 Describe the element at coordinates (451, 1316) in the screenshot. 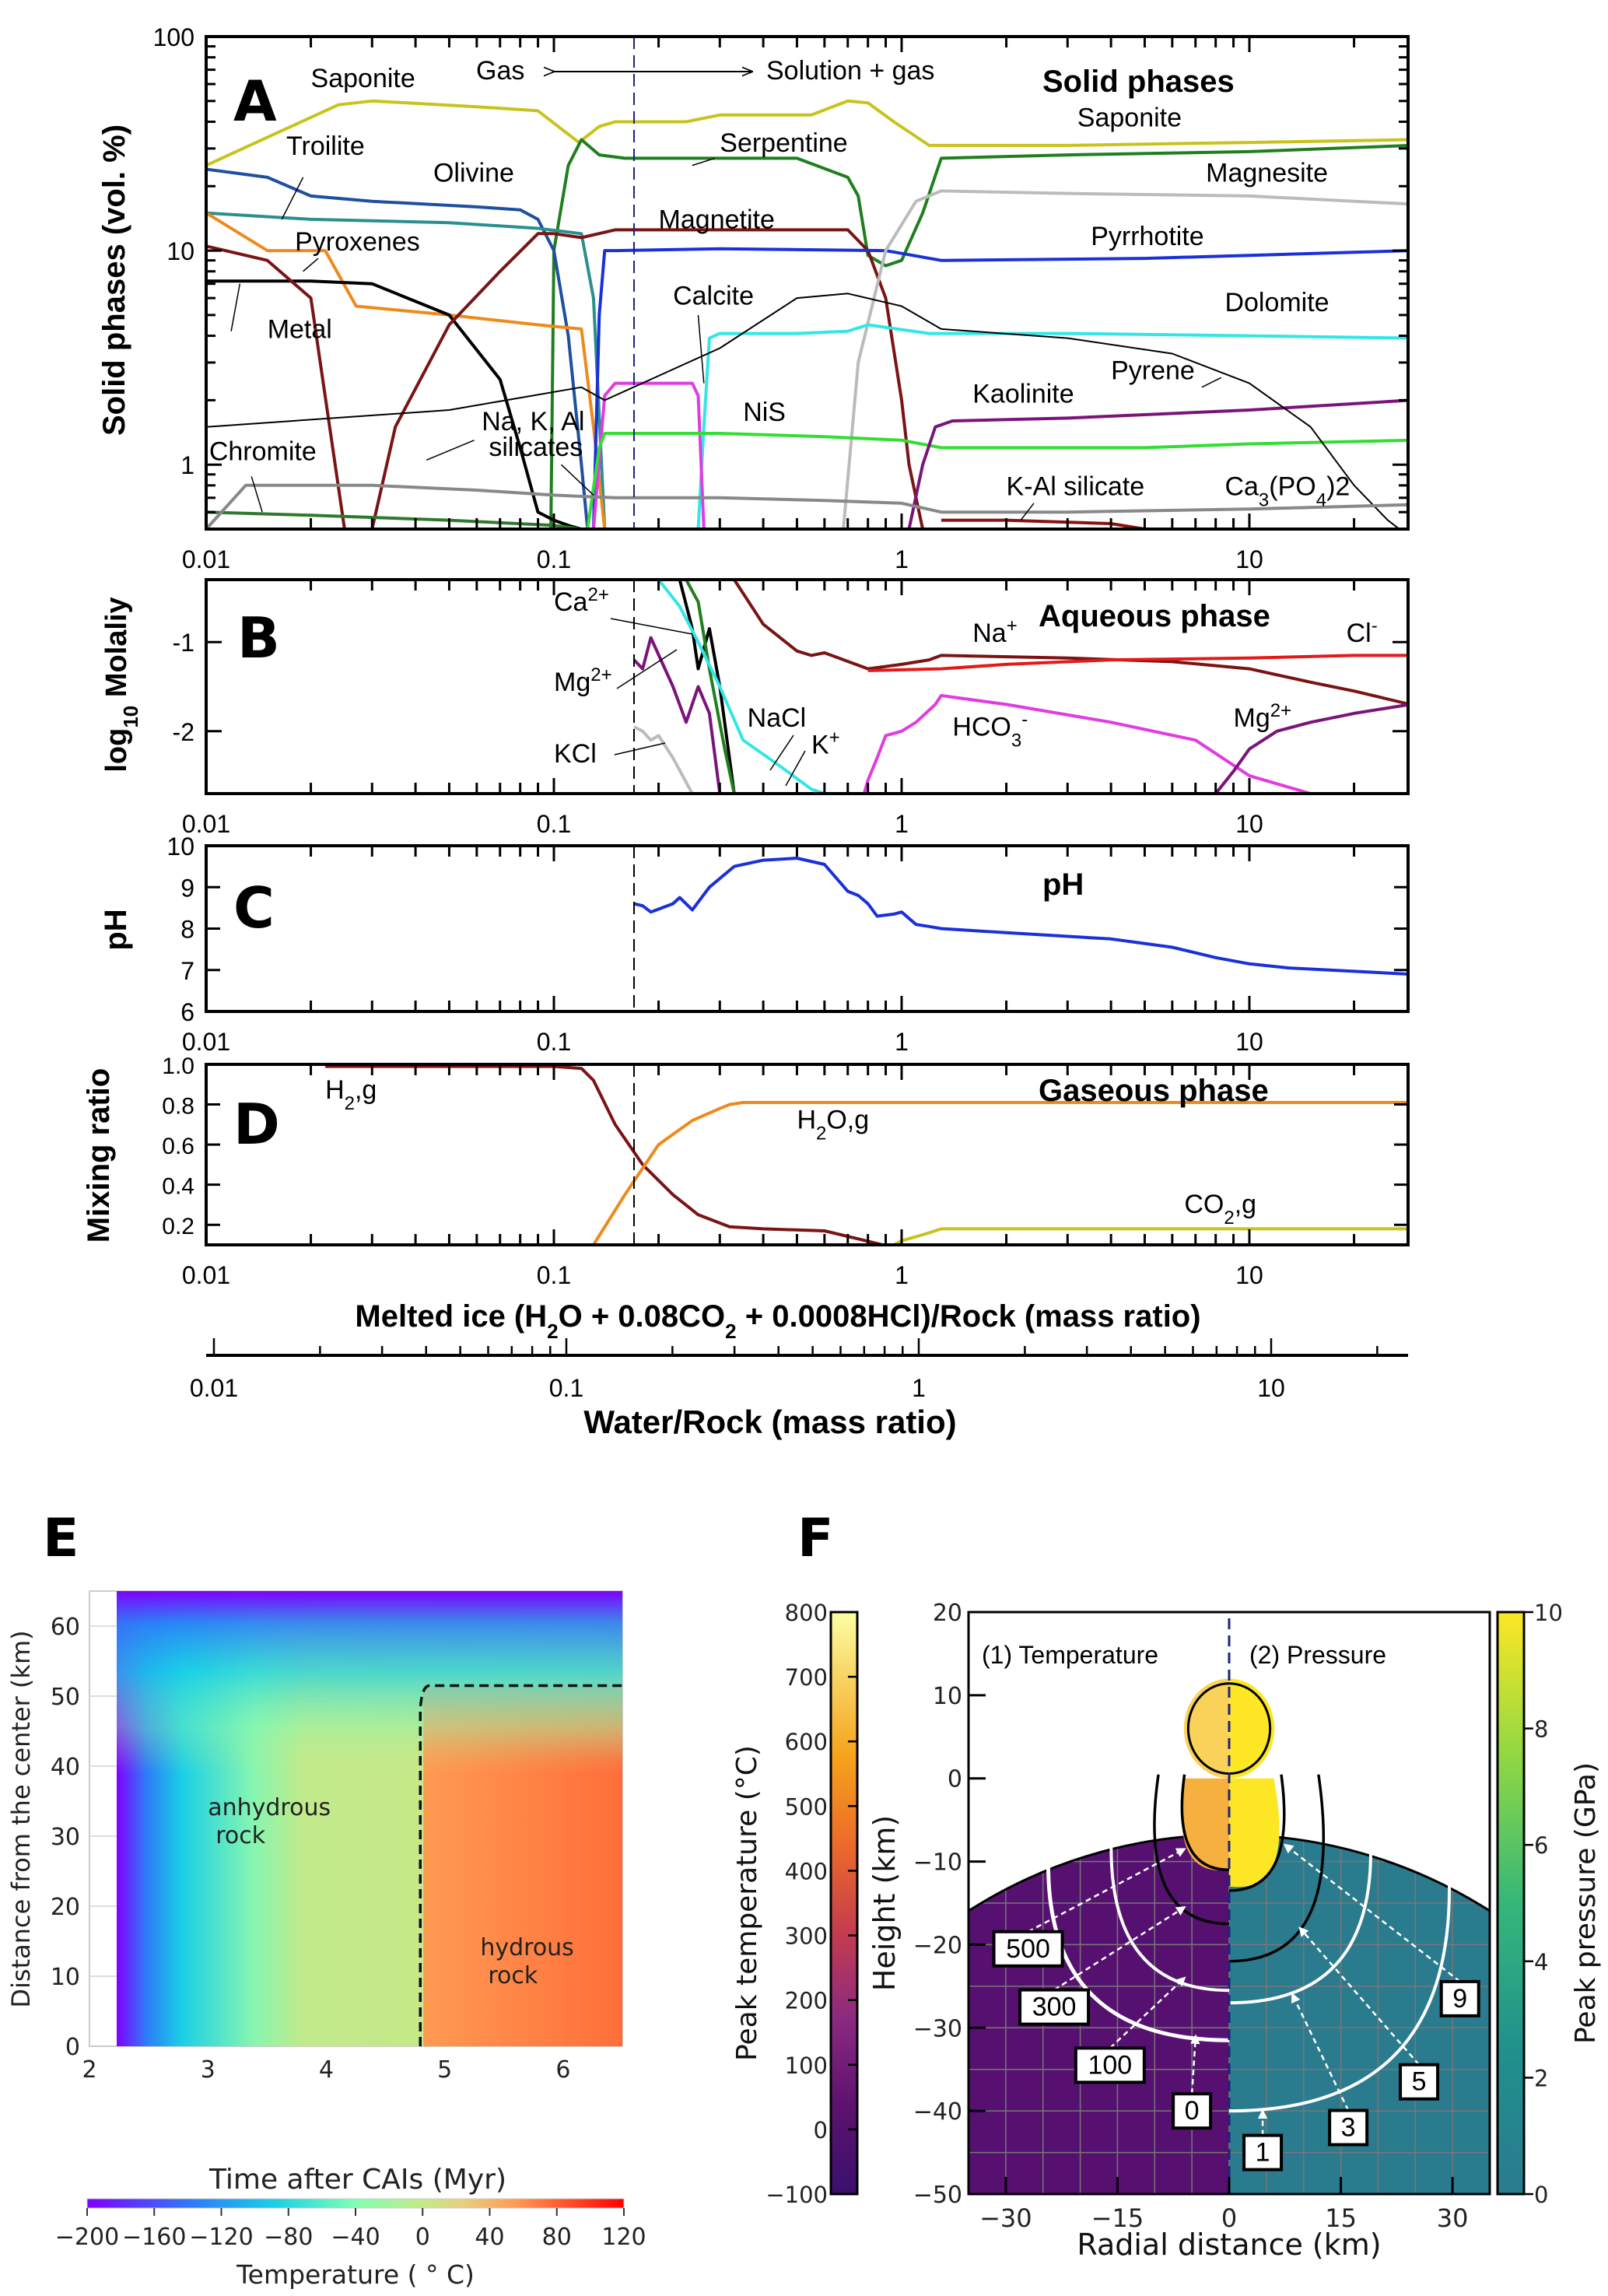

I see `xlabel-part1: Melted ice (H` at that location.